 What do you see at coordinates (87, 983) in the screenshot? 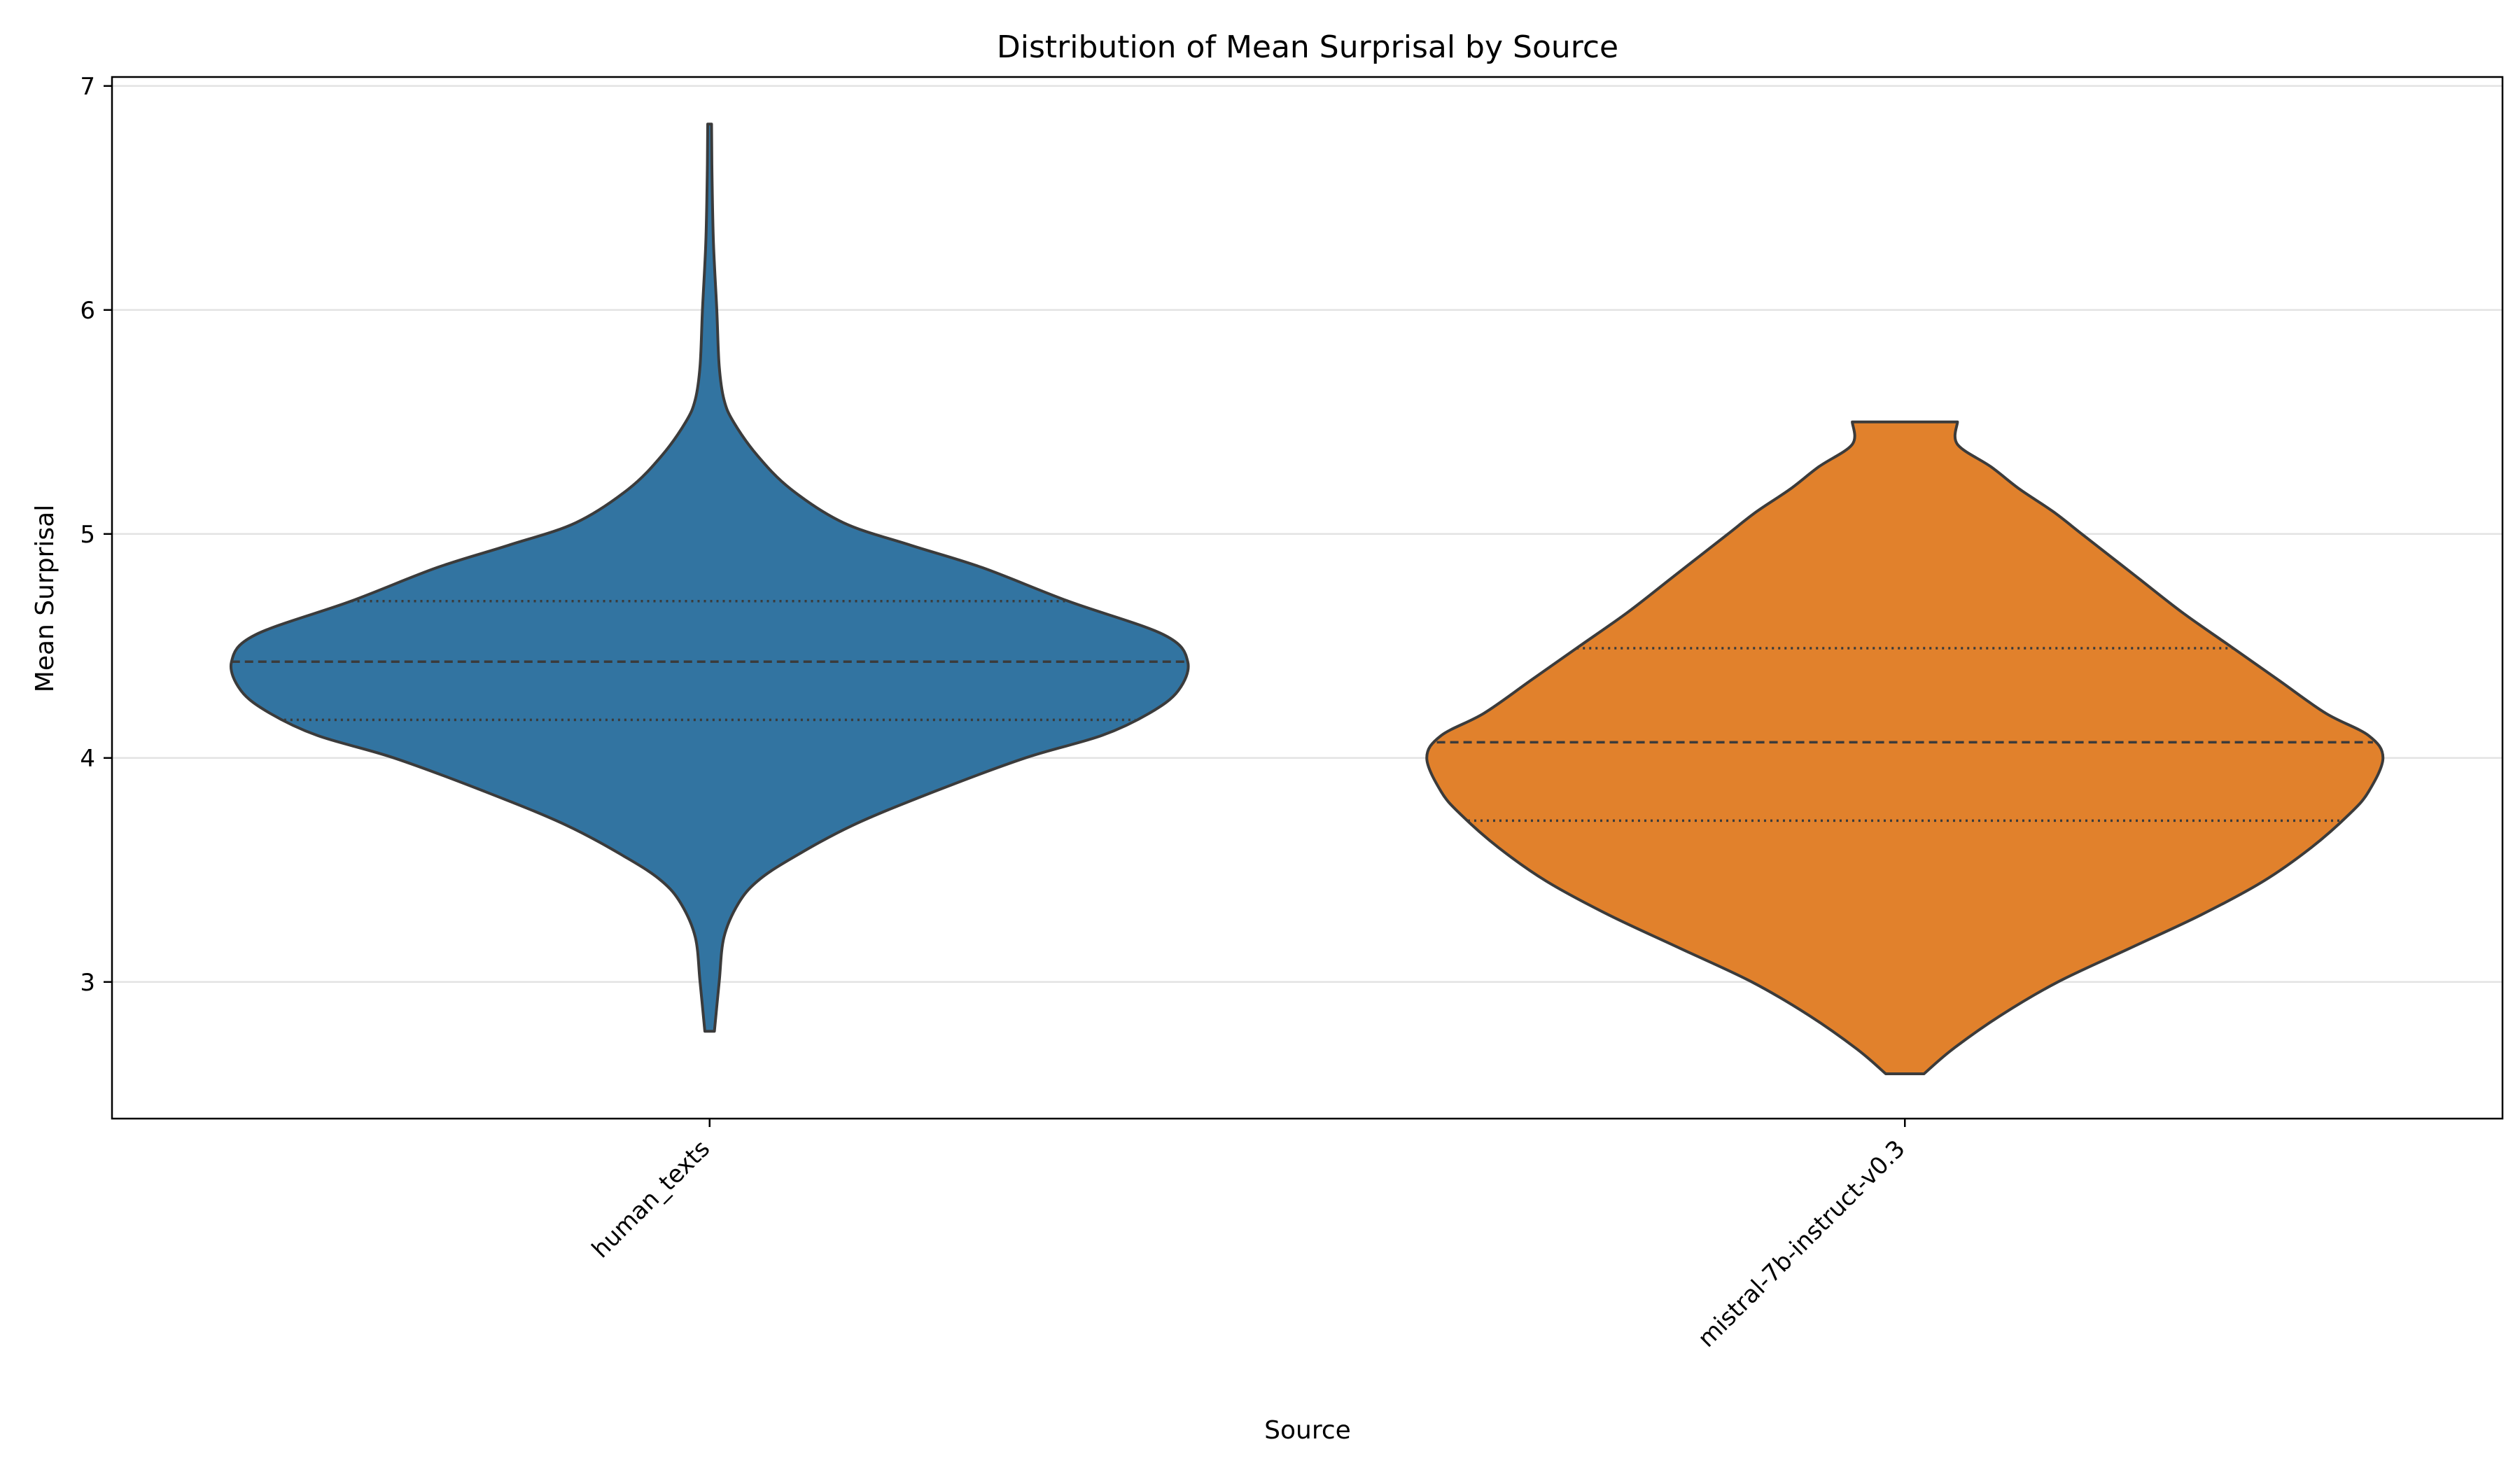
I see `y-tick-label: 3` at bounding box center [87, 983].